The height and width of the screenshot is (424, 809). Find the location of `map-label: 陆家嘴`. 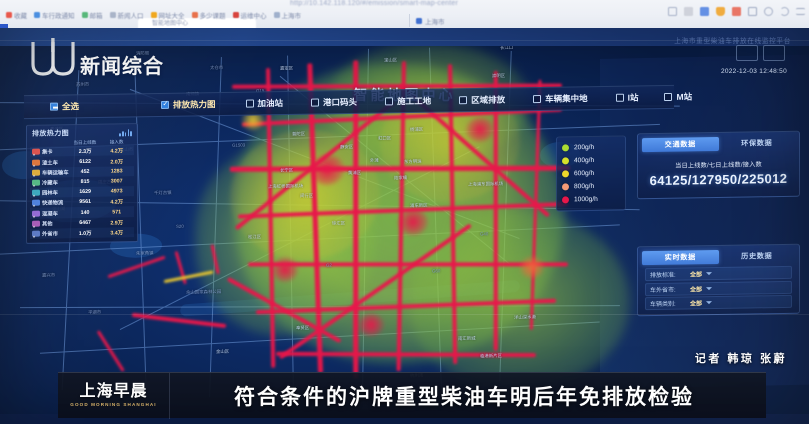

map-label: 陆家嘴 is located at coordinates (401, 178).